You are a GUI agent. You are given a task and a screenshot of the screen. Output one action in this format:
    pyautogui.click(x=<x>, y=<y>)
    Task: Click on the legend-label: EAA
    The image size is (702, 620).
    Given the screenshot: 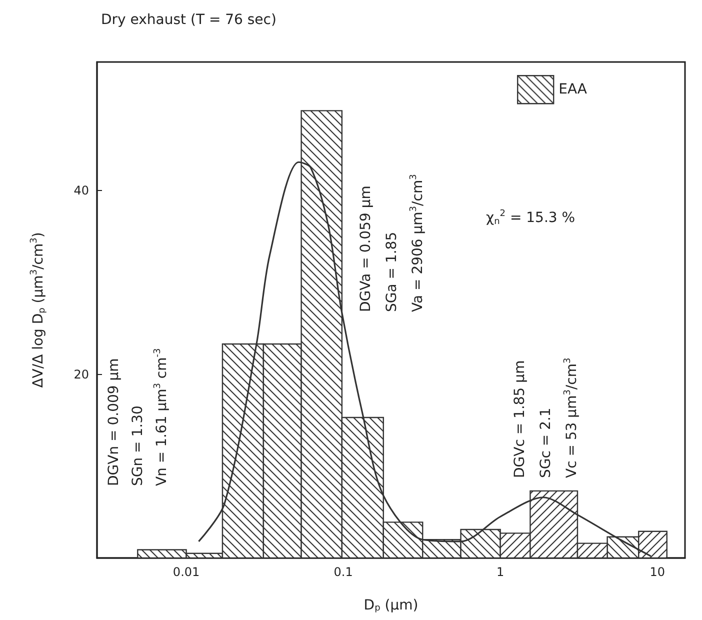 What is the action you would take?
    pyautogui.click(x=573, y=90)
    